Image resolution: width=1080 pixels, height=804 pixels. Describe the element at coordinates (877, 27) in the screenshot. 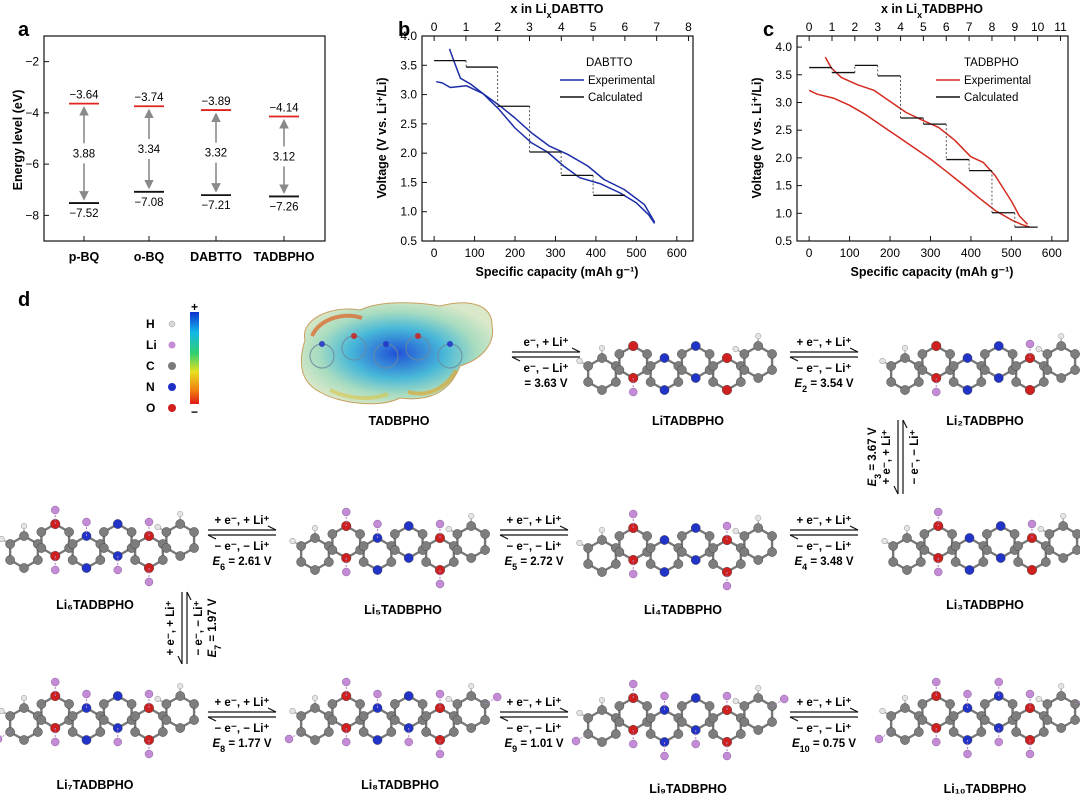

I see `top-tick-label: 3` at that location.